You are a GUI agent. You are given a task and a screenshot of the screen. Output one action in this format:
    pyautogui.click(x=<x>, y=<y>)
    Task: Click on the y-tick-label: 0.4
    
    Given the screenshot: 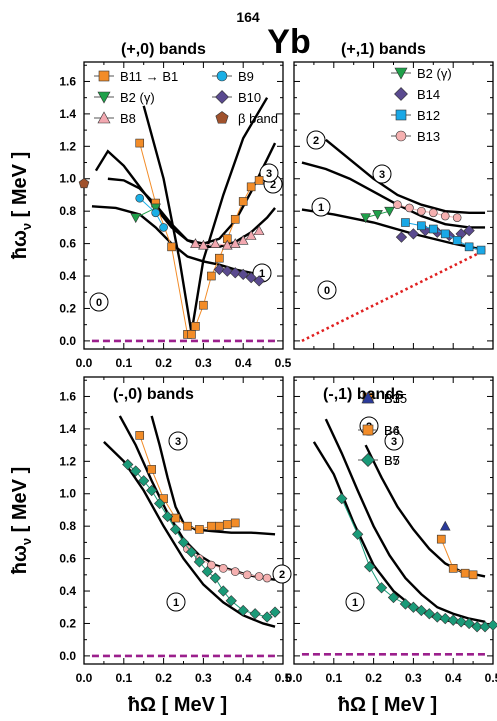 What is the action you would take?
    pyautogui.click(x=67, y=591)
    